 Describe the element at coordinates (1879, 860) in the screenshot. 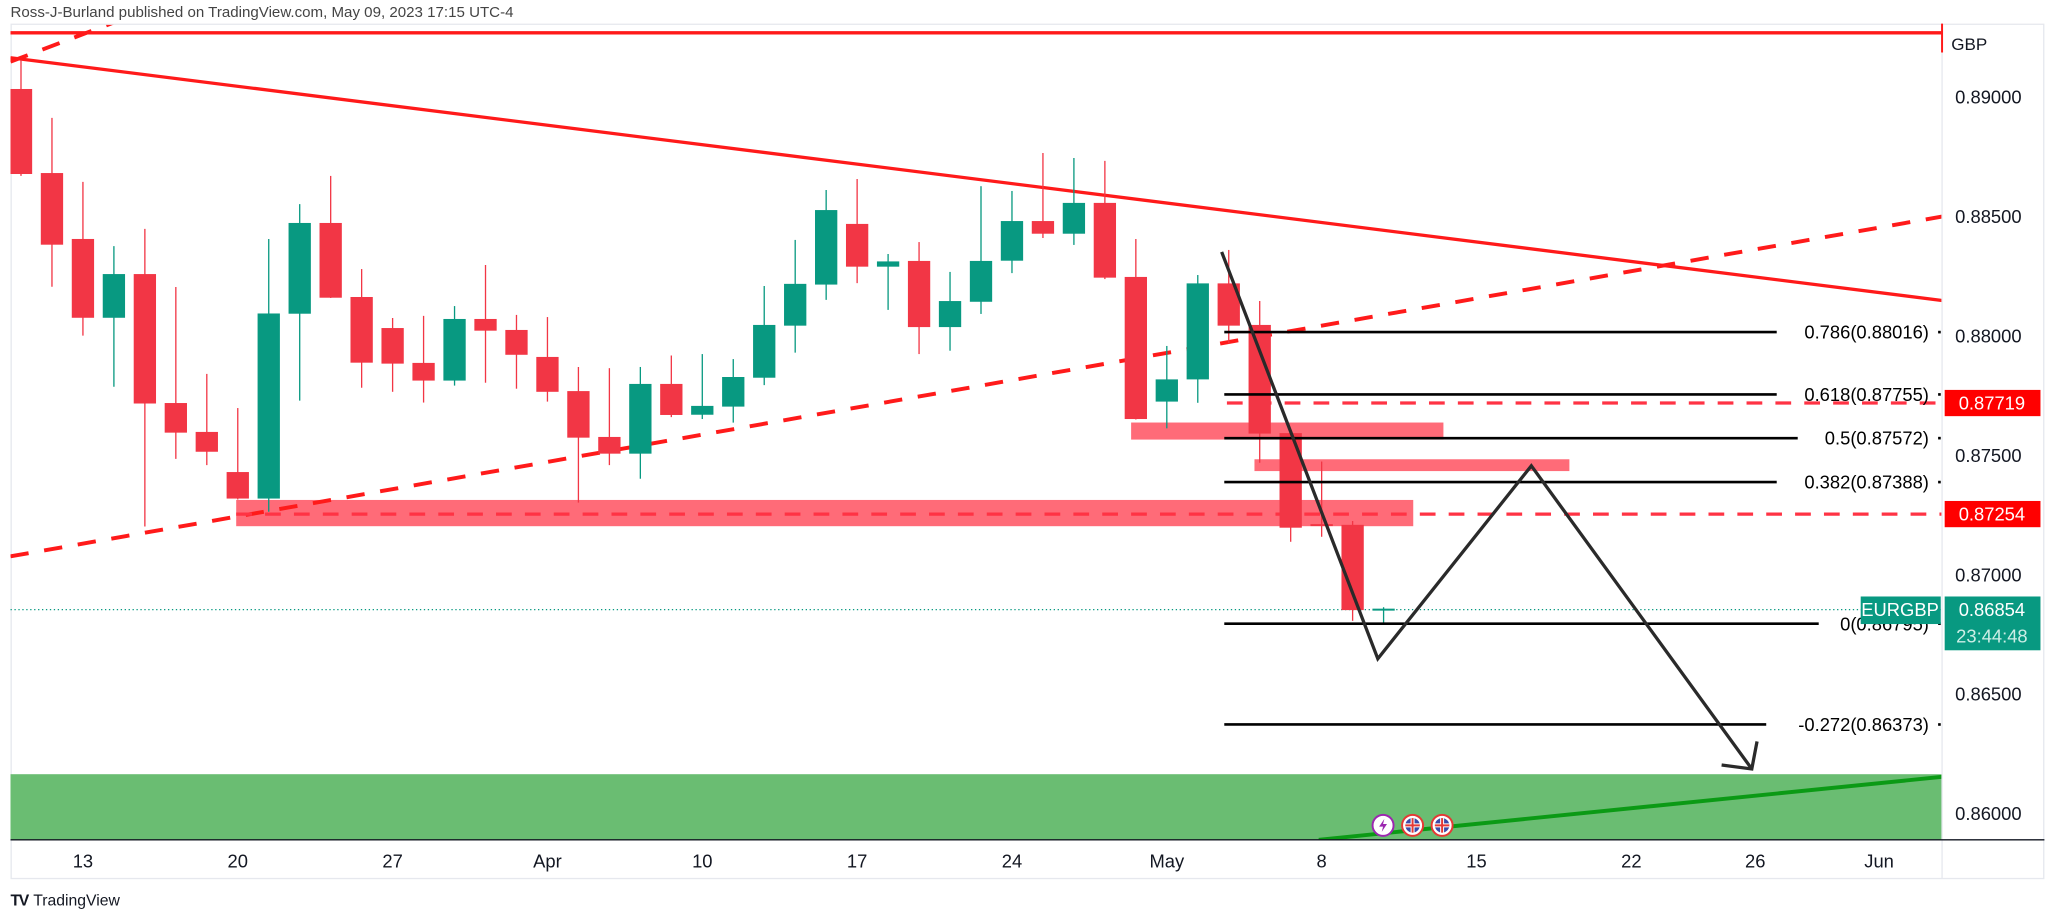

I see `time-axis-label: Jun` at that location.